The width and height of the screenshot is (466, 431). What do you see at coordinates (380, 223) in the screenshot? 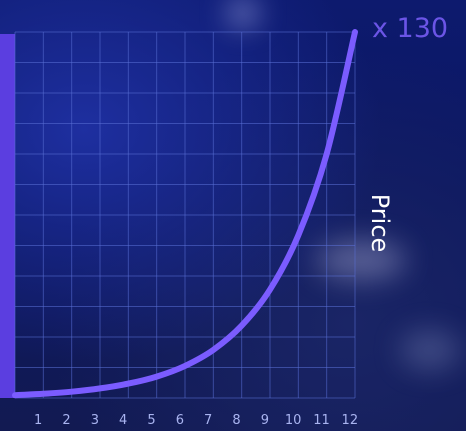
I see `y-axis-label: Price` at bounding box center [380, 223].